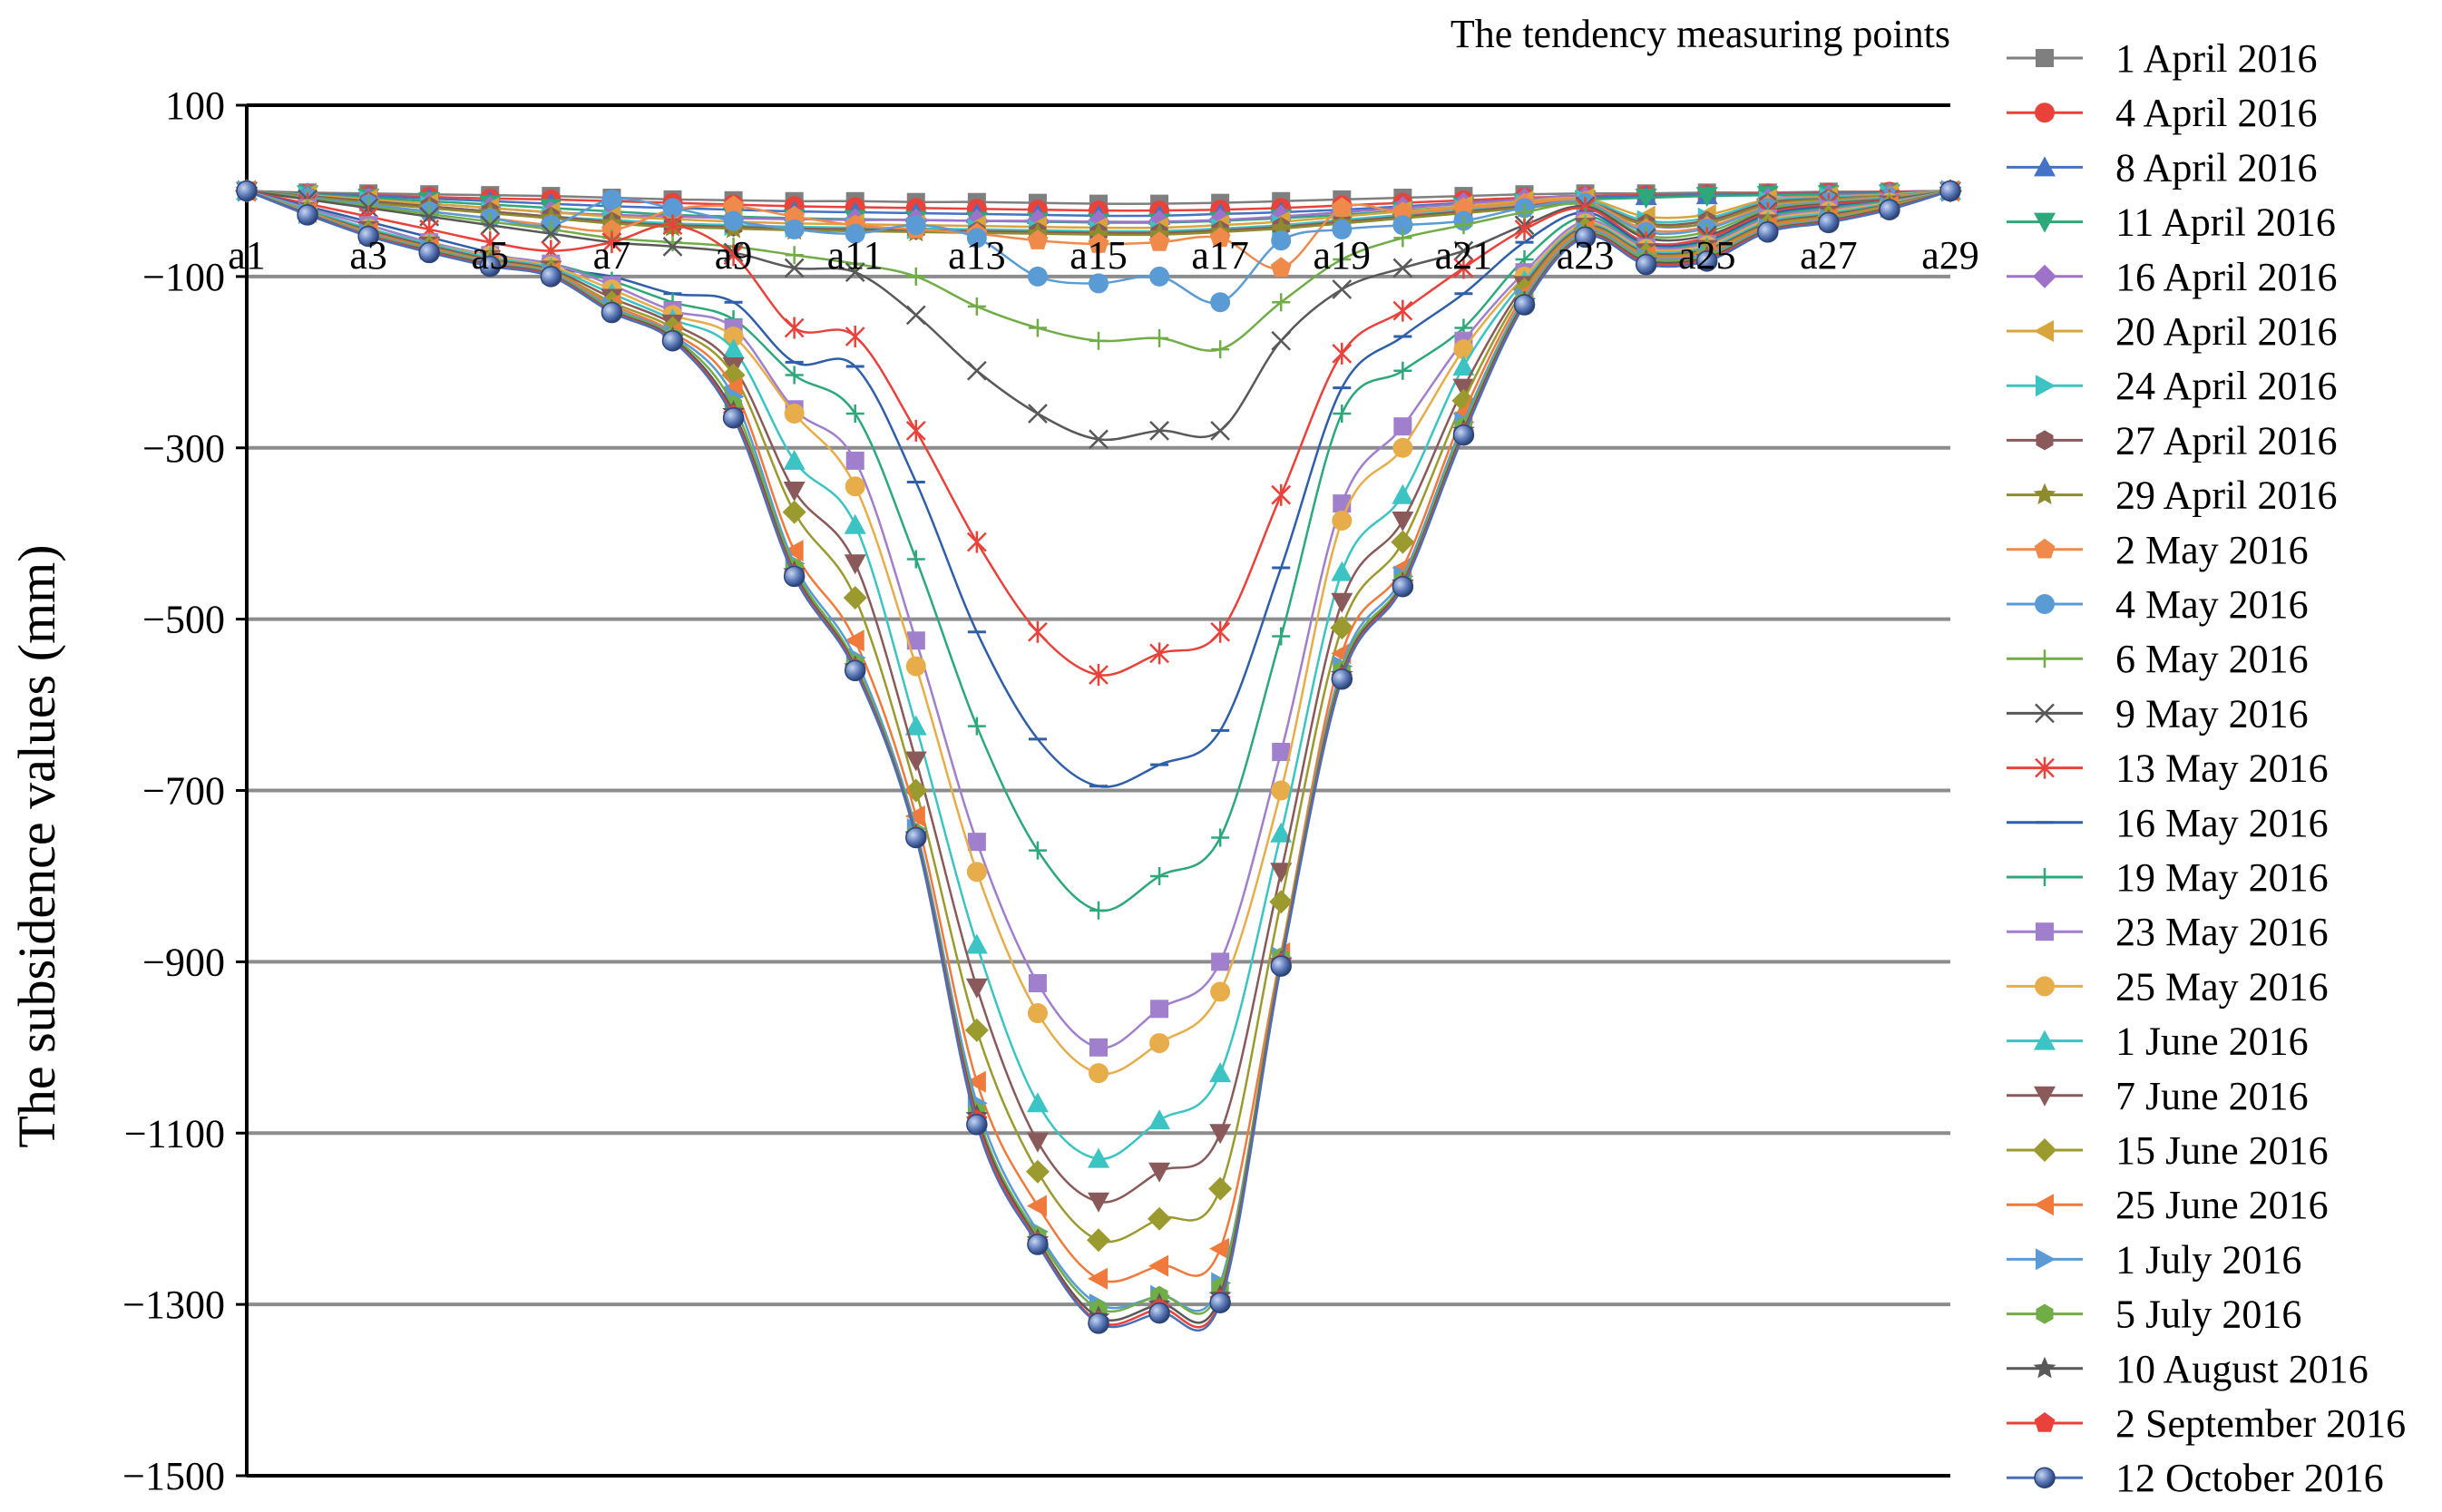 This screenshot has height=1512, width=2442. What do you see at coordinates (2212, 550) in the screenshot?
I see `legend-label: 2 May 2016` at bounding box center [2212, 550].